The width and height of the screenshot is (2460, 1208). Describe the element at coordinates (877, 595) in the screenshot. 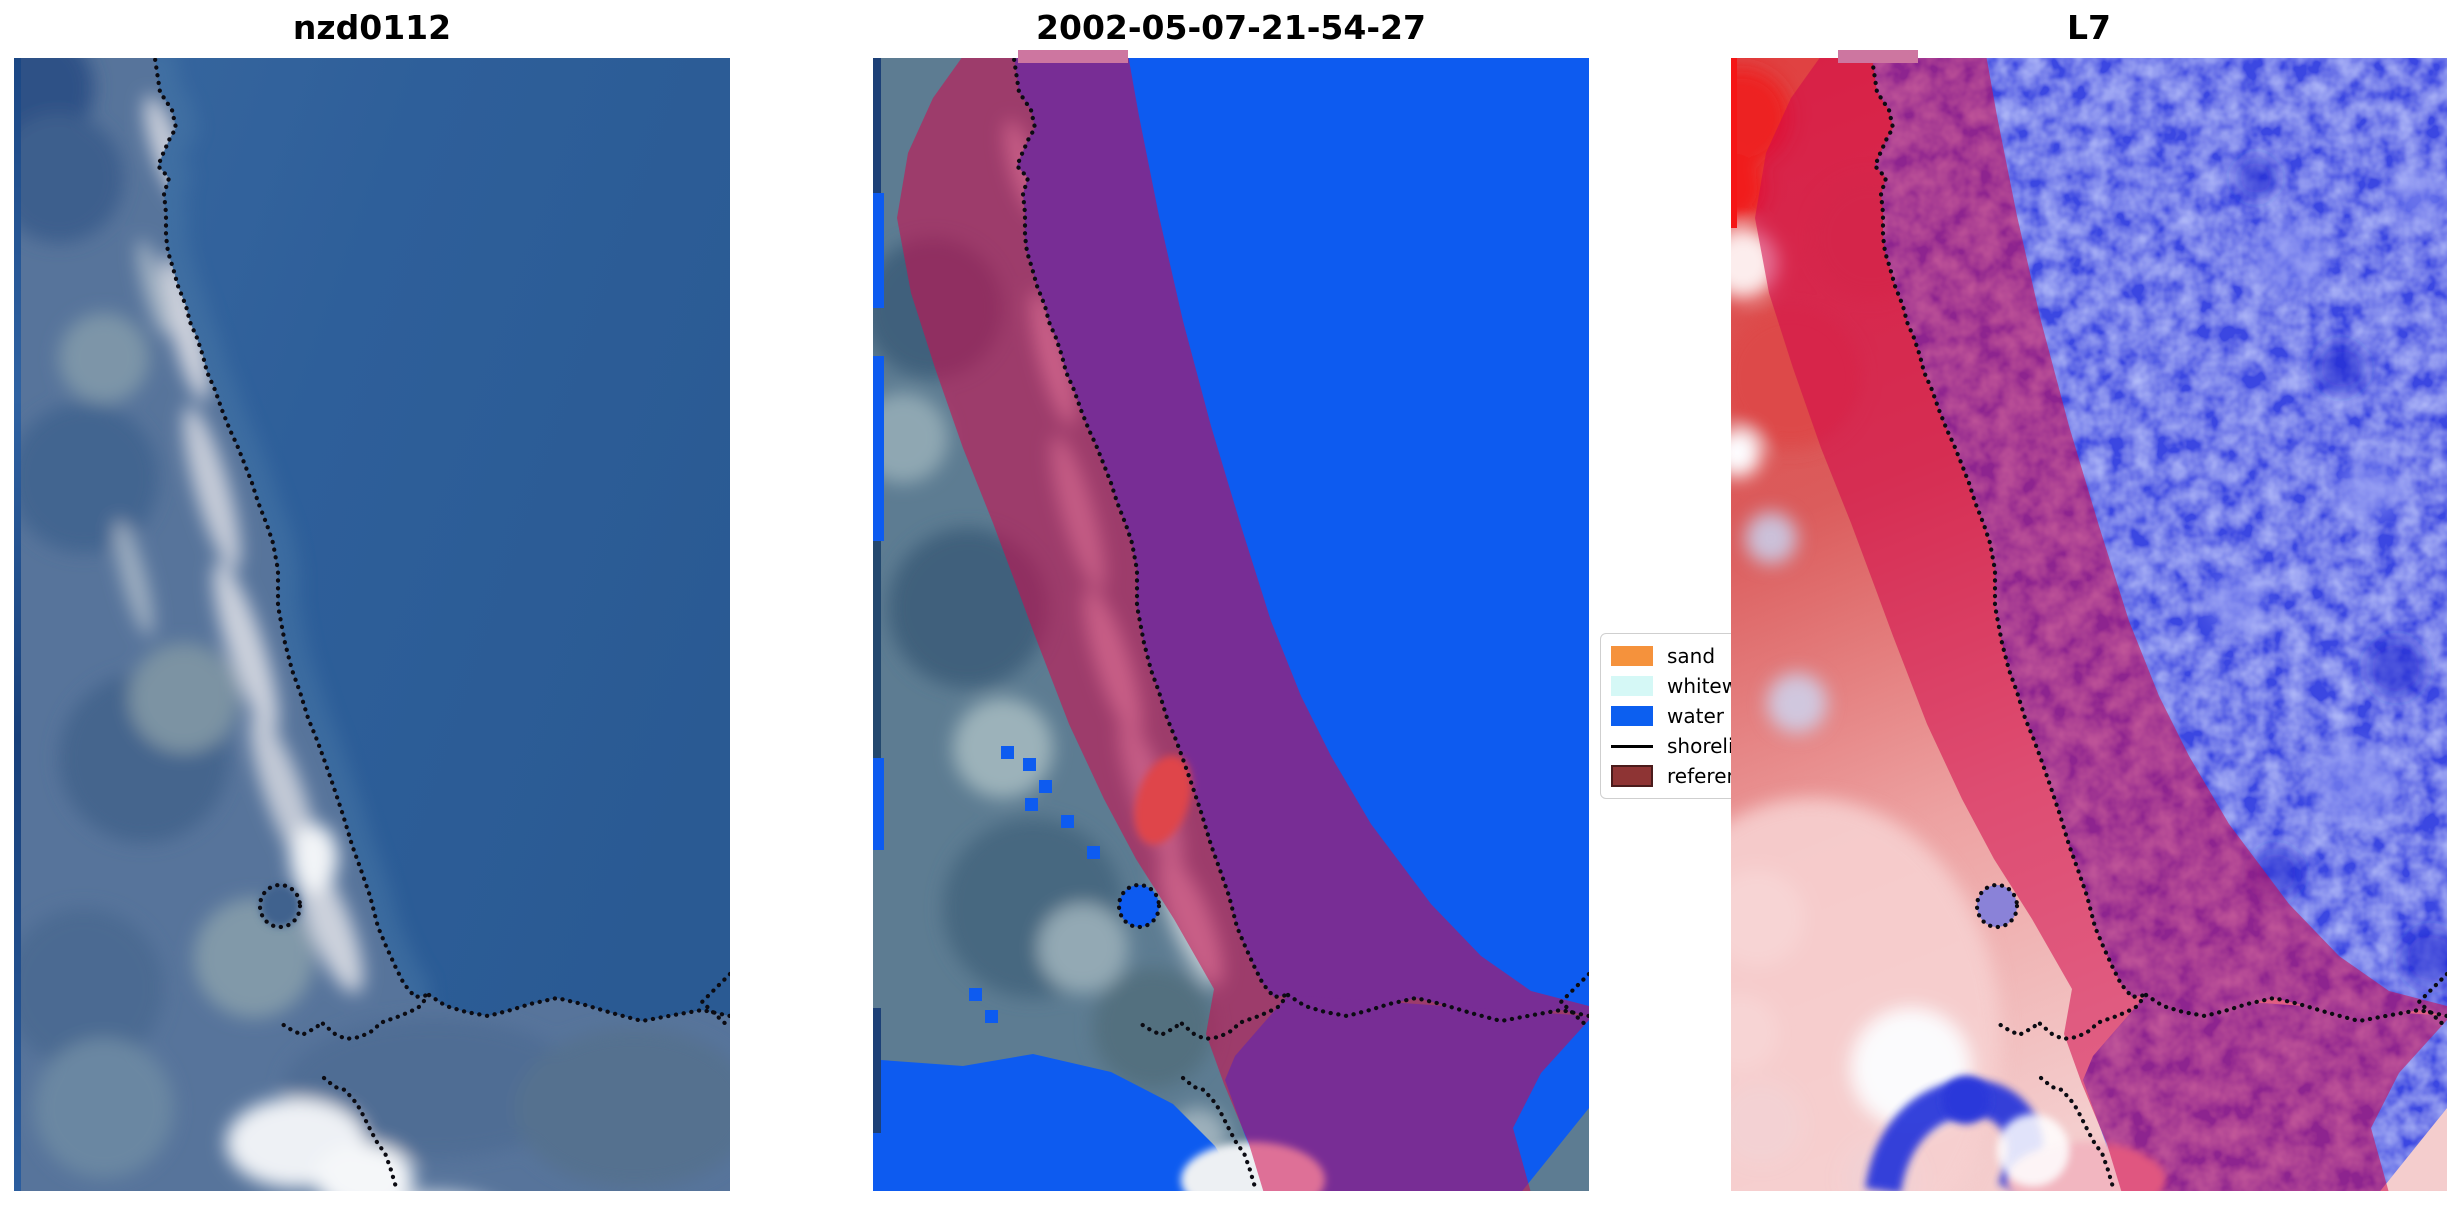

I see `edge-navy-strips` at that location.